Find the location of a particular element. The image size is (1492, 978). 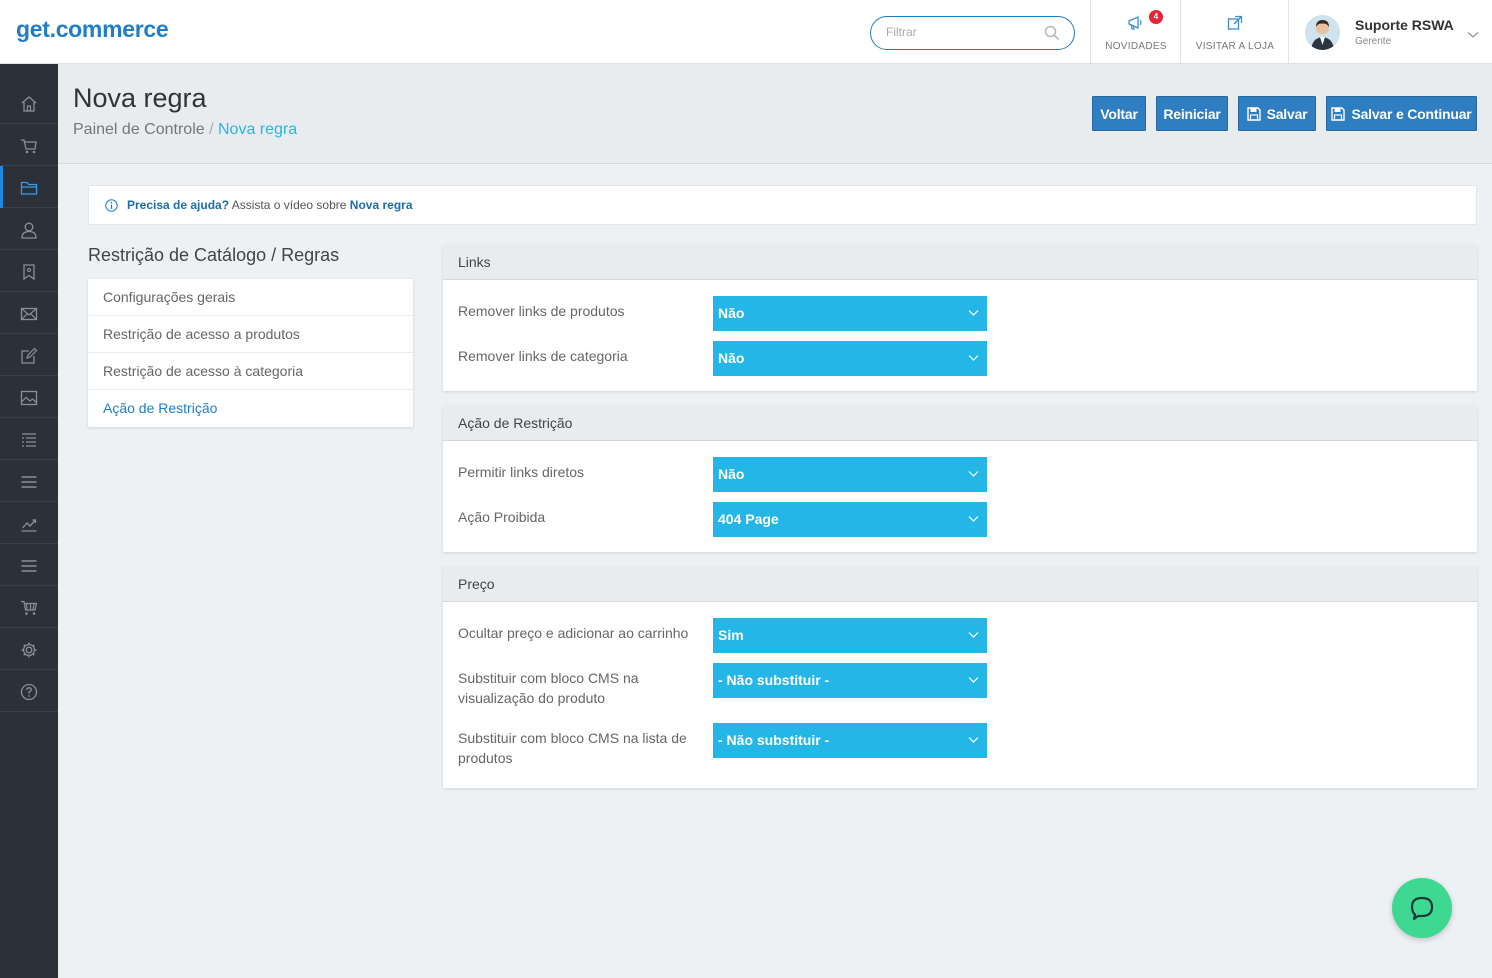

help-lead: Precisa de ajuda? is located at coordinates (178, 205).